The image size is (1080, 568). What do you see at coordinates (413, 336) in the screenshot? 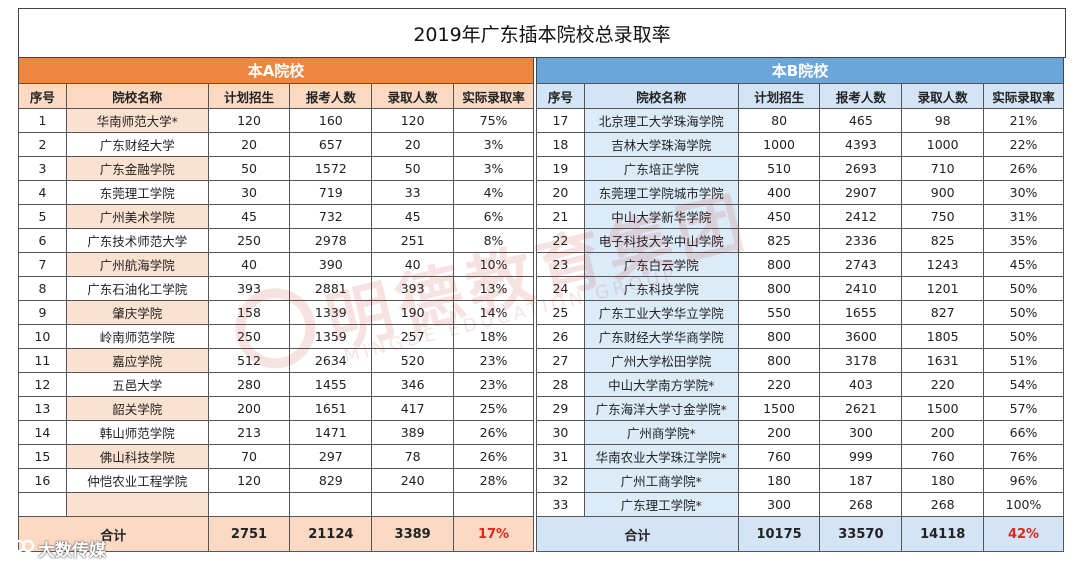
I see `table-cell: 257` at bounding box center [413, 336].